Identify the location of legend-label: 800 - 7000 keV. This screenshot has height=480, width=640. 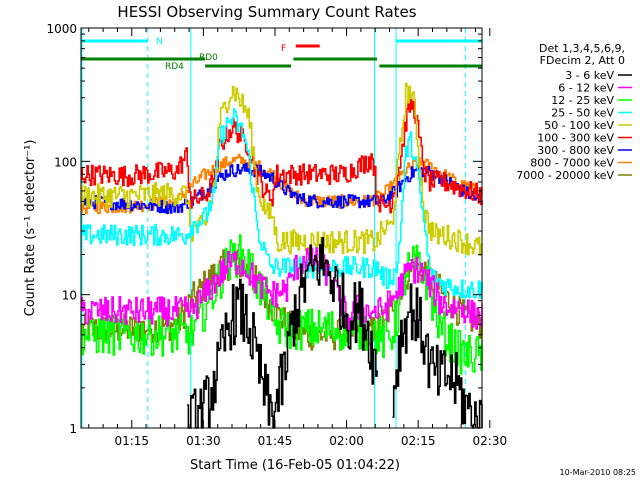
(572, 163).